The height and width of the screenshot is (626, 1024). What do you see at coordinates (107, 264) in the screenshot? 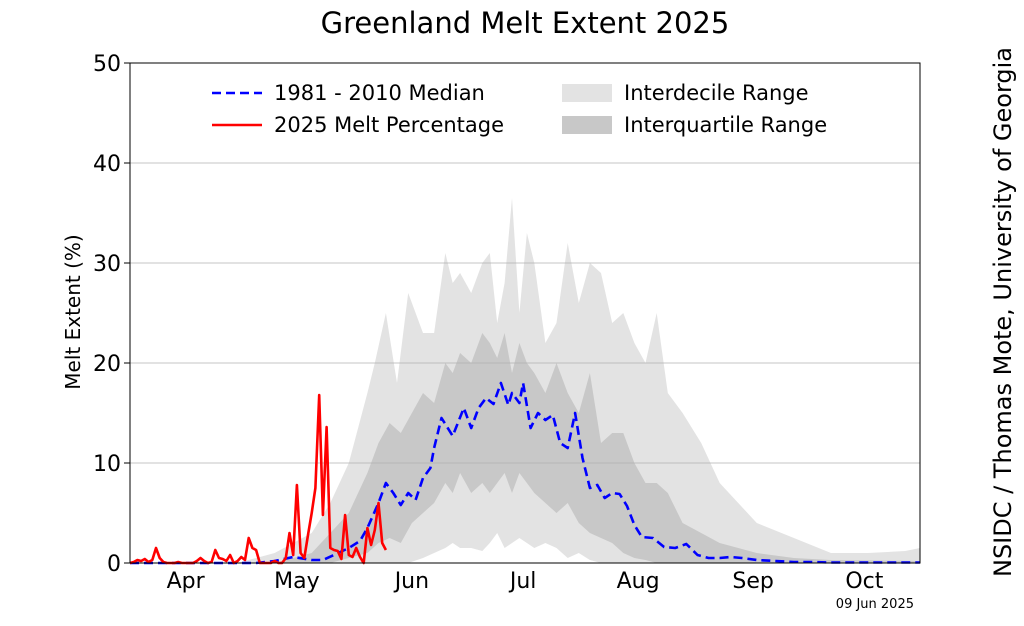
I see `y-tick-label: 30` at bounding box center [107, 264].